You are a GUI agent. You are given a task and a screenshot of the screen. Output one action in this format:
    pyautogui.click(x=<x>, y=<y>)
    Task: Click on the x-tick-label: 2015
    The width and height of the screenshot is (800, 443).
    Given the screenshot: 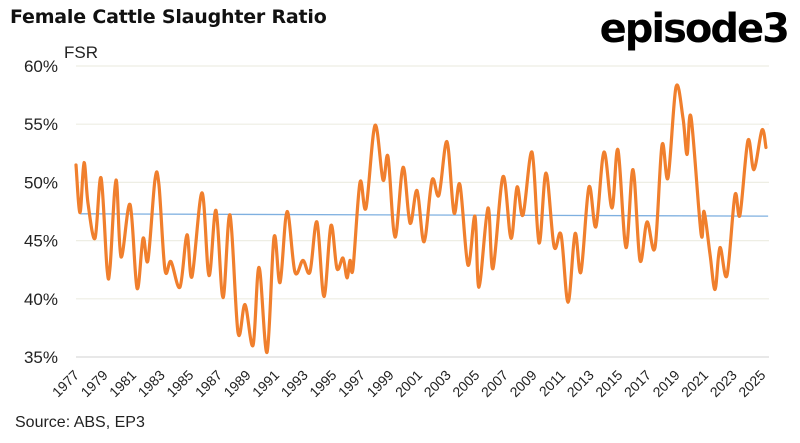 What is the action you would take?
    pyautogui.click(x=608, y=383)
    